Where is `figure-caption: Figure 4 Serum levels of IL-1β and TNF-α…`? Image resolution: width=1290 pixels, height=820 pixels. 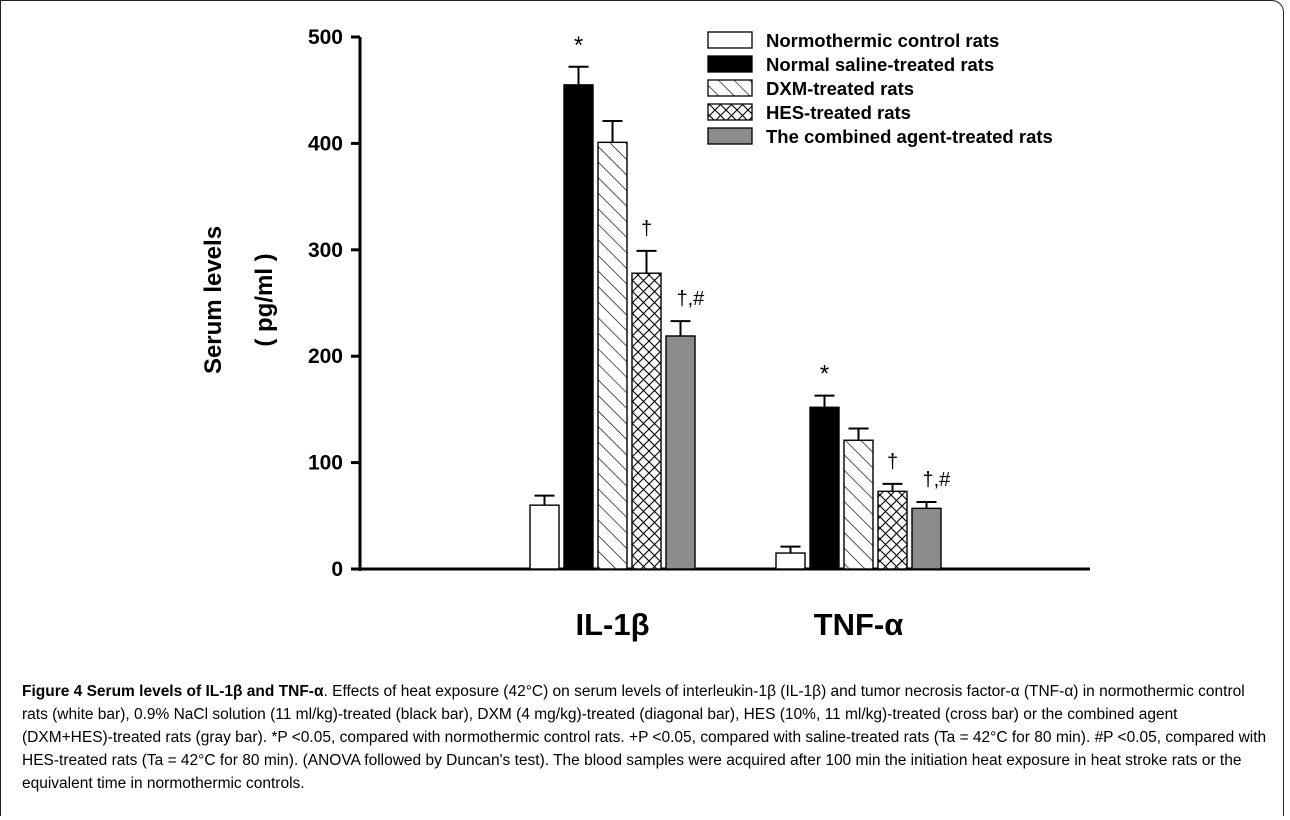 figure-caption: Figure 4 Serum levels of IL-1β and TNF-α… is located at coordinates (644, 737).